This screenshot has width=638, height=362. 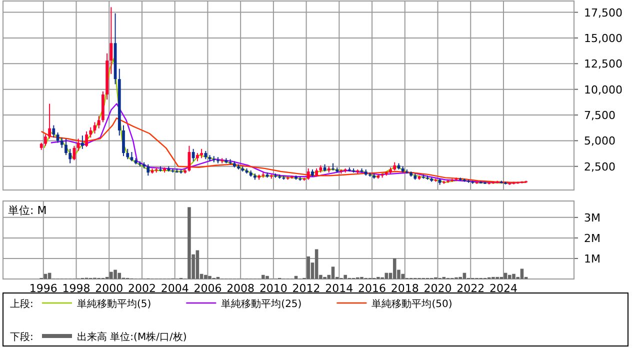 I want to click on x-tick-label: 1998, so click(x=76, y=288).